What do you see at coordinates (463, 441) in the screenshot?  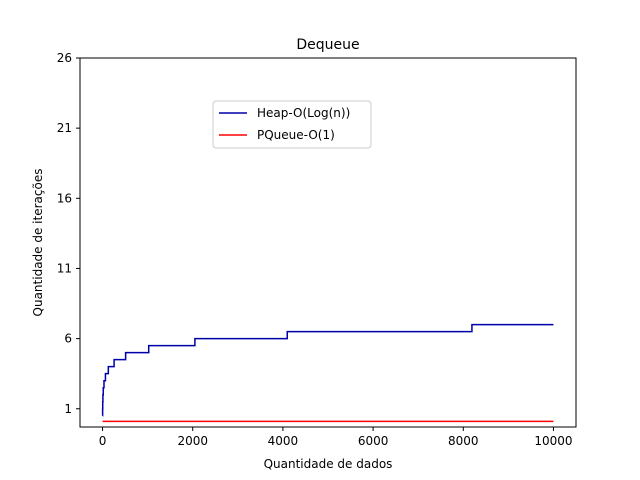 I see `x-tick-label: 8000` at bounding box center [463, 441].